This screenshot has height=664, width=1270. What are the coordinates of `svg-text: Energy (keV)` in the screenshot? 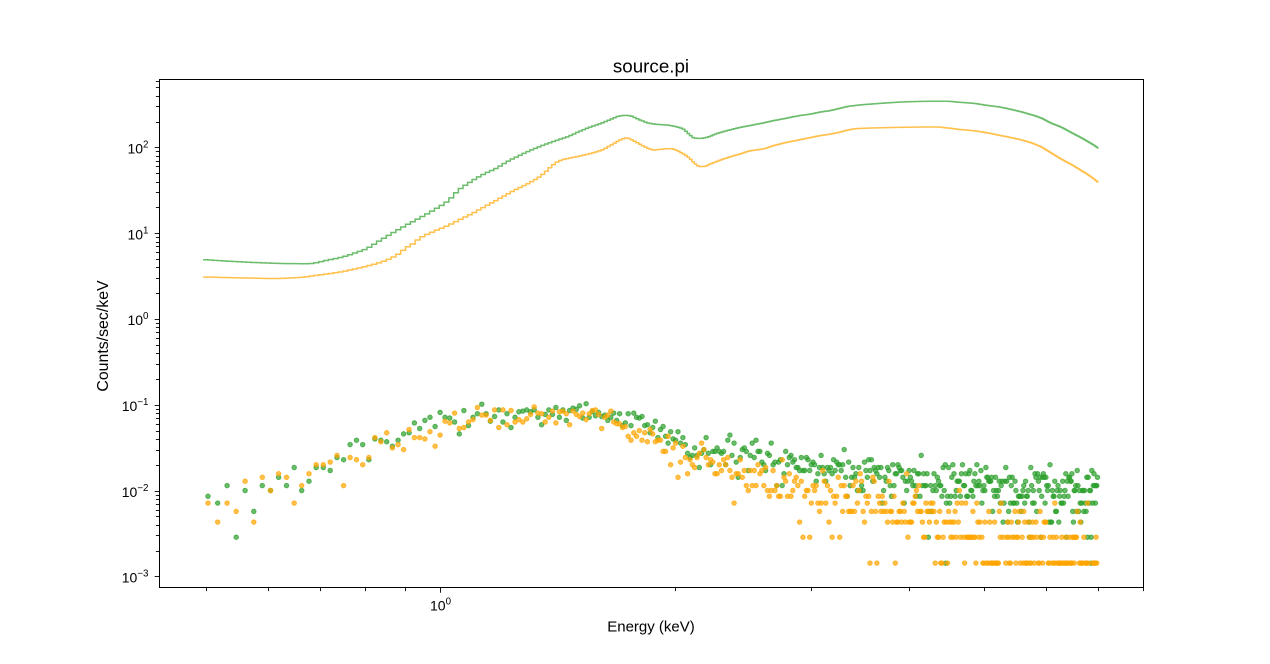 It's located at (651, 627).